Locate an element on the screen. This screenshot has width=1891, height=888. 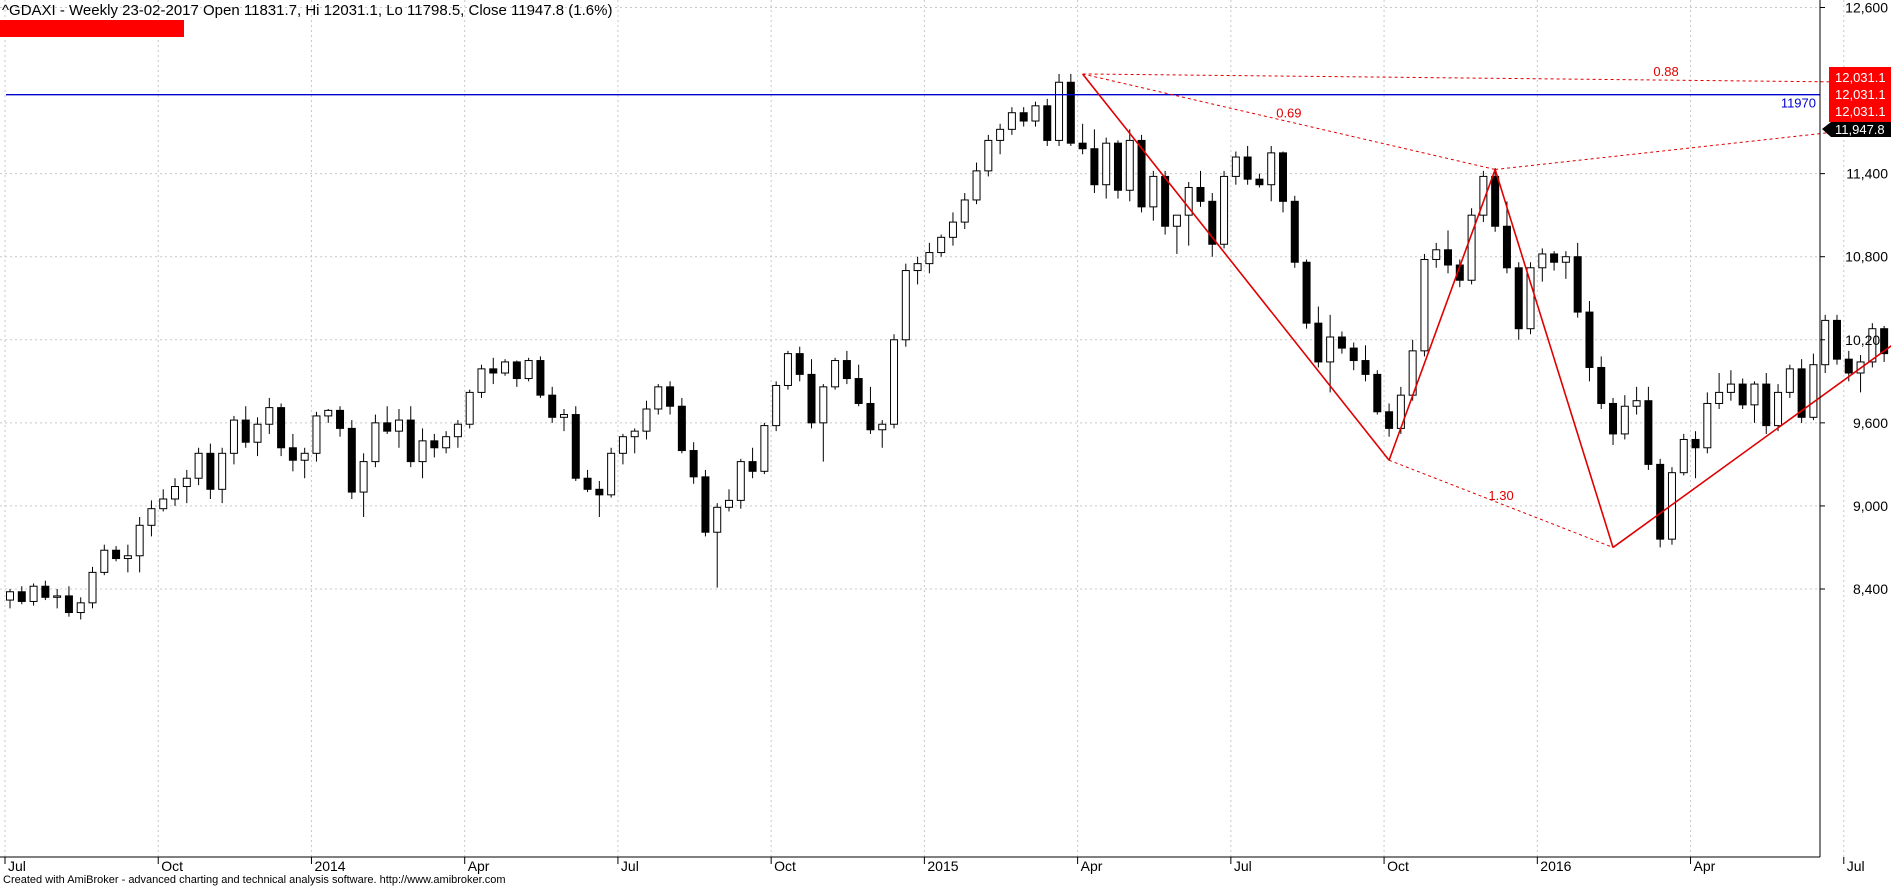
title-badge is located at coordinates (92, 28).